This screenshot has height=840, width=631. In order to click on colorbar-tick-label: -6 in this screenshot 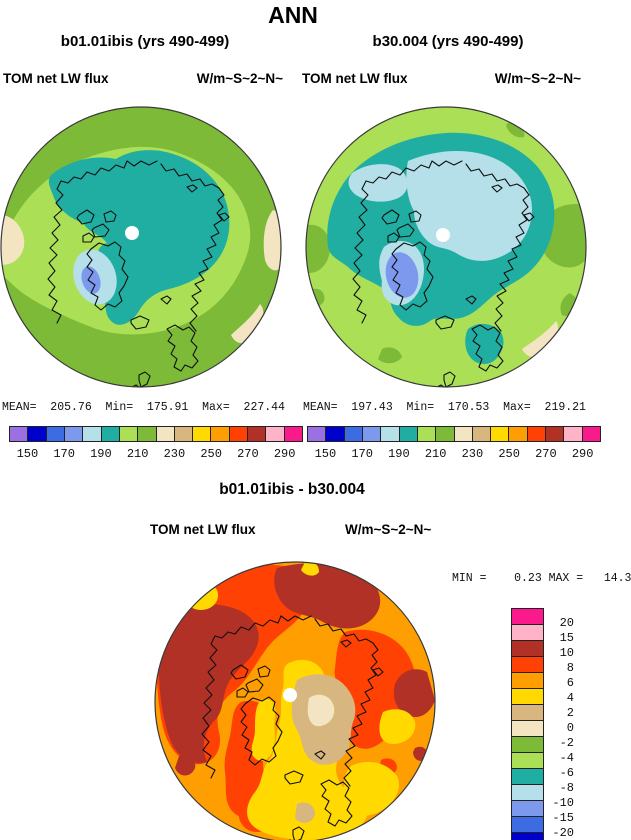, I will do `click(566, 773)`.